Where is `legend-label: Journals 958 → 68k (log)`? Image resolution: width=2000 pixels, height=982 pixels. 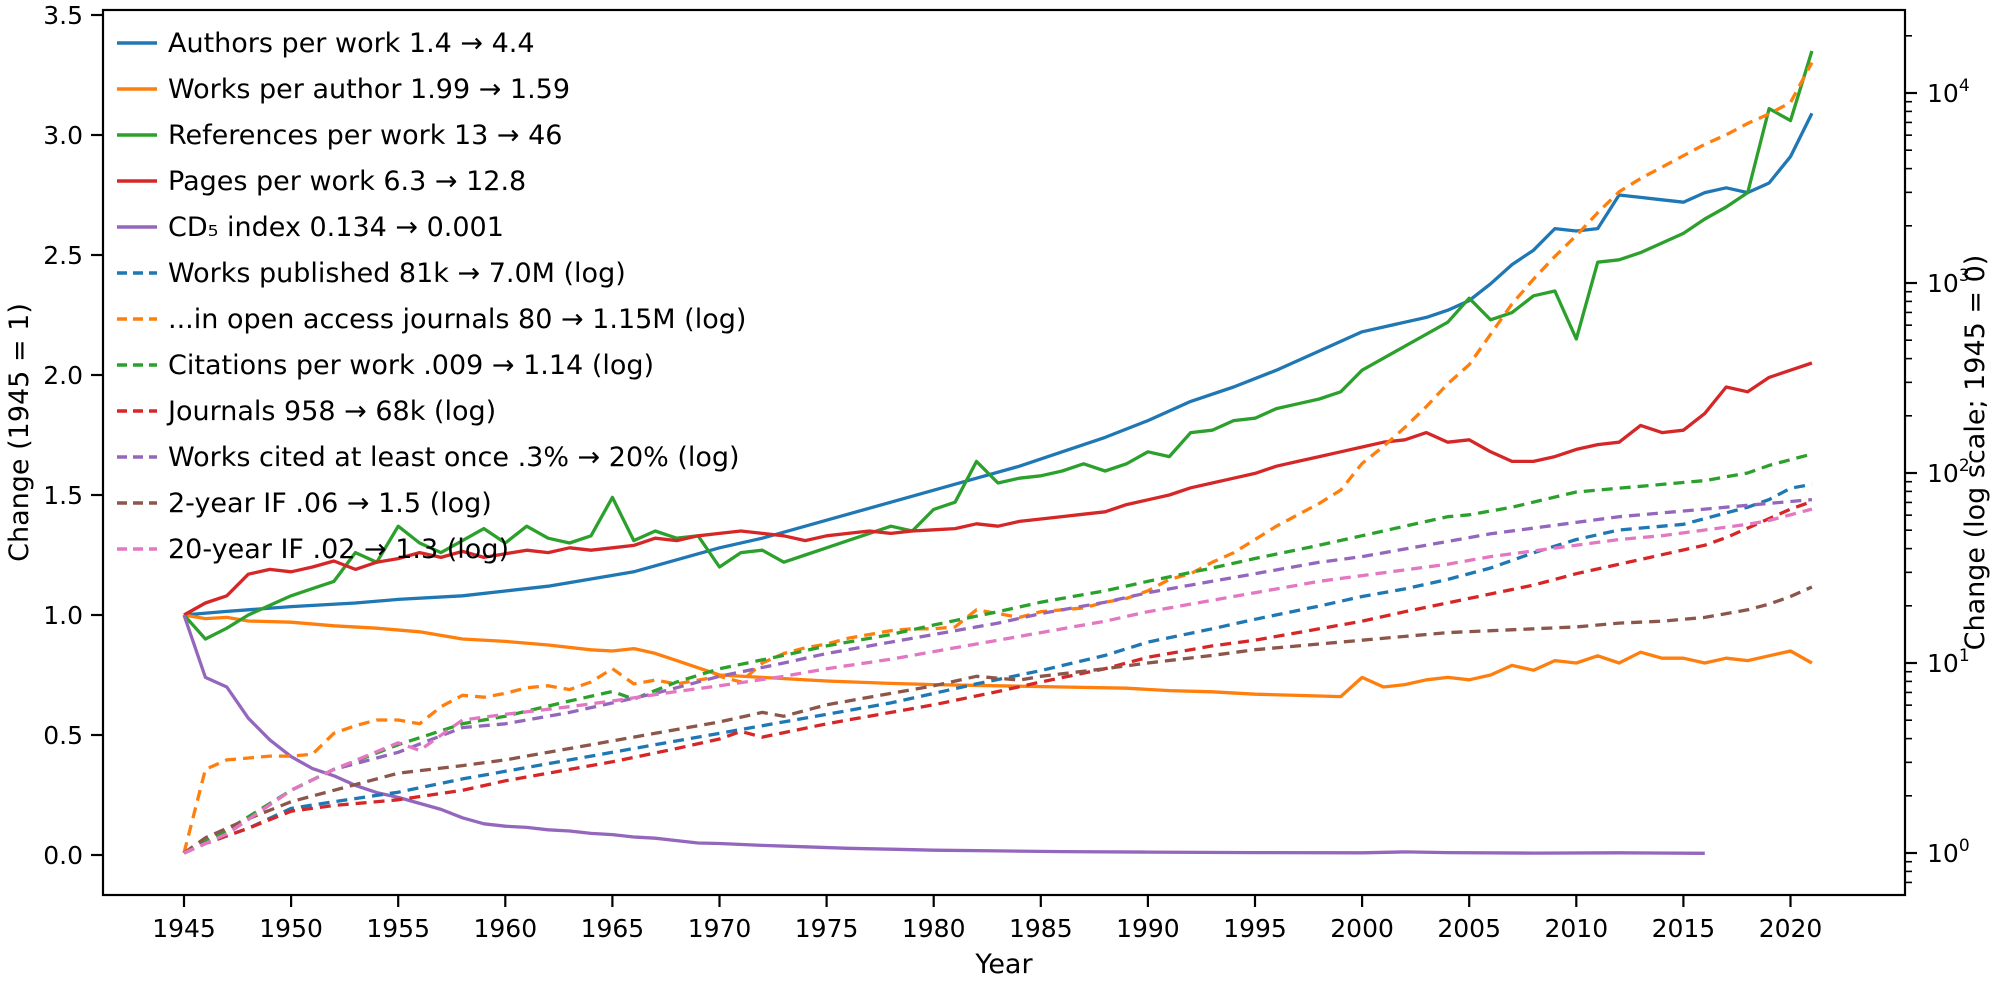 legend-label: Journals 958 → 68k (log) is located at coordinates (331, 411).